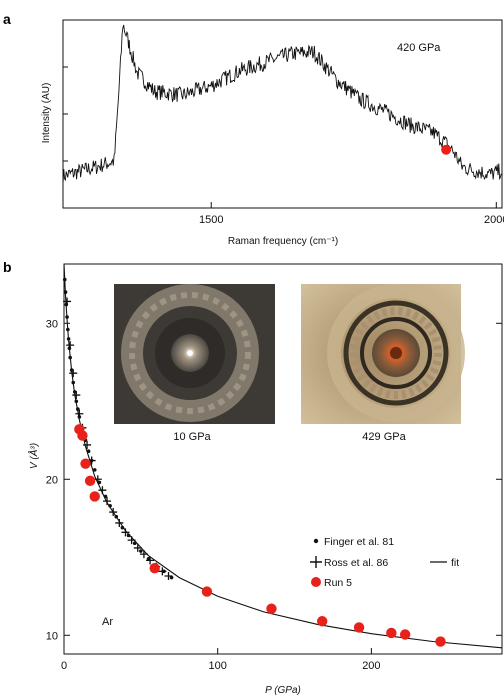  I want to click on inset-photo-10gpa, so click(194, 354).